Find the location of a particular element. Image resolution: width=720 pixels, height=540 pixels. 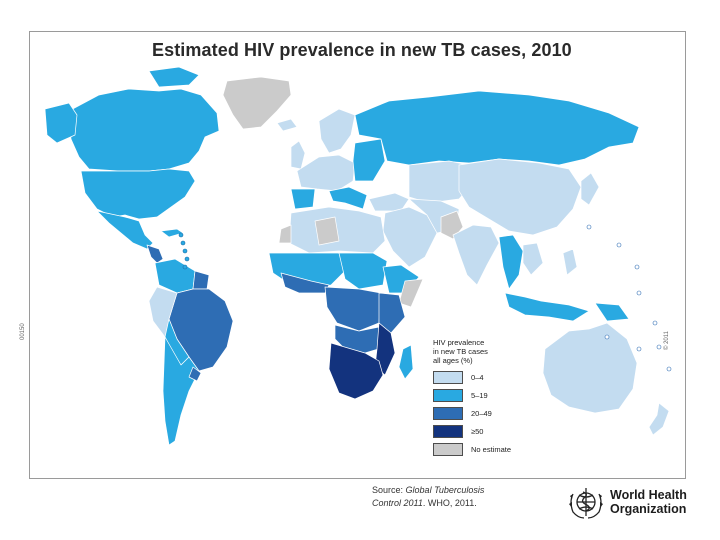

legend-title-line: in new TB cases is located at coordinates (460, 351).